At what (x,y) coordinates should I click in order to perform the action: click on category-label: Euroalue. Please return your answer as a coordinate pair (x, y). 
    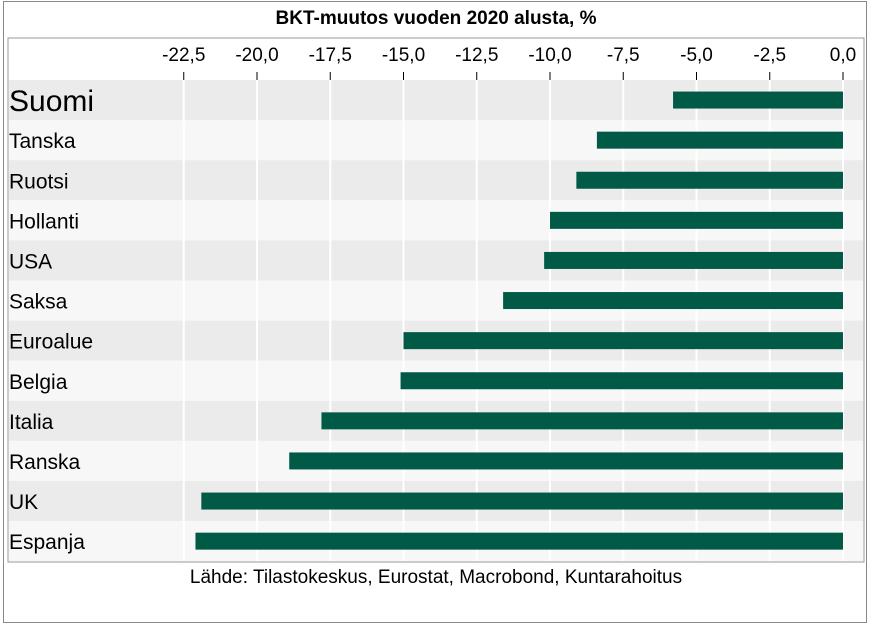
    Looking at the image, I should click on (51, 342).